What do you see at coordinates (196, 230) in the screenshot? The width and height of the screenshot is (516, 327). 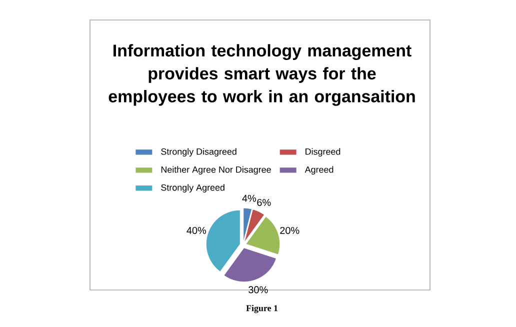 I see `data-label: 40%` at bounding box center [196, 230].